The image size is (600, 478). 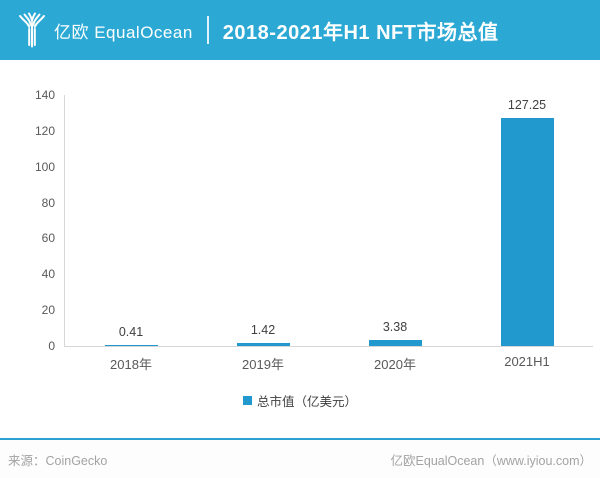 I want to click on equalocean-logo-icon, so click(x=32, y=30).